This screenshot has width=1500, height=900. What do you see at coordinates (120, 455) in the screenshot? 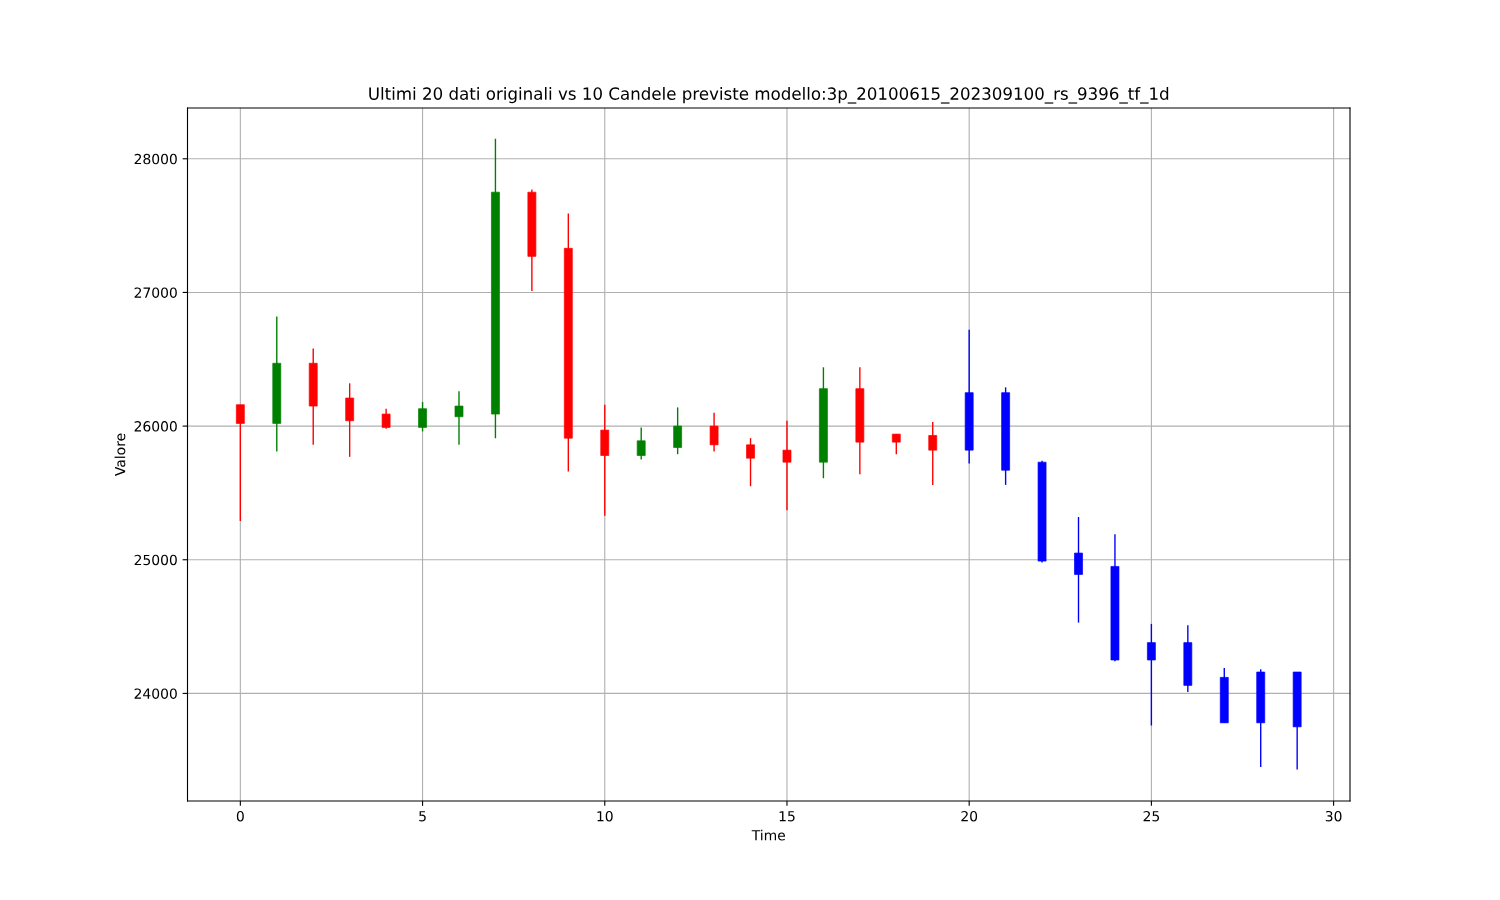
I see `y-axis-title: Valore` at bounding box center [120, 455].